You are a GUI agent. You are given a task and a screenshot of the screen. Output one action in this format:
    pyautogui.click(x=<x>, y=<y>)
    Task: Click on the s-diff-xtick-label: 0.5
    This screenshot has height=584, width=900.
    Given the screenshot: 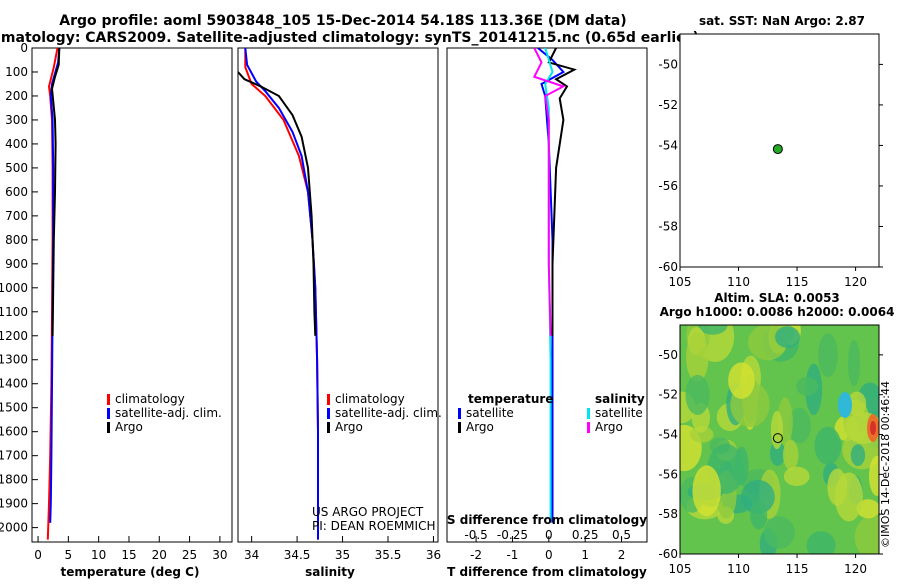 What is the action you would take?
    pyautogui.click(x=621, y=535)
    